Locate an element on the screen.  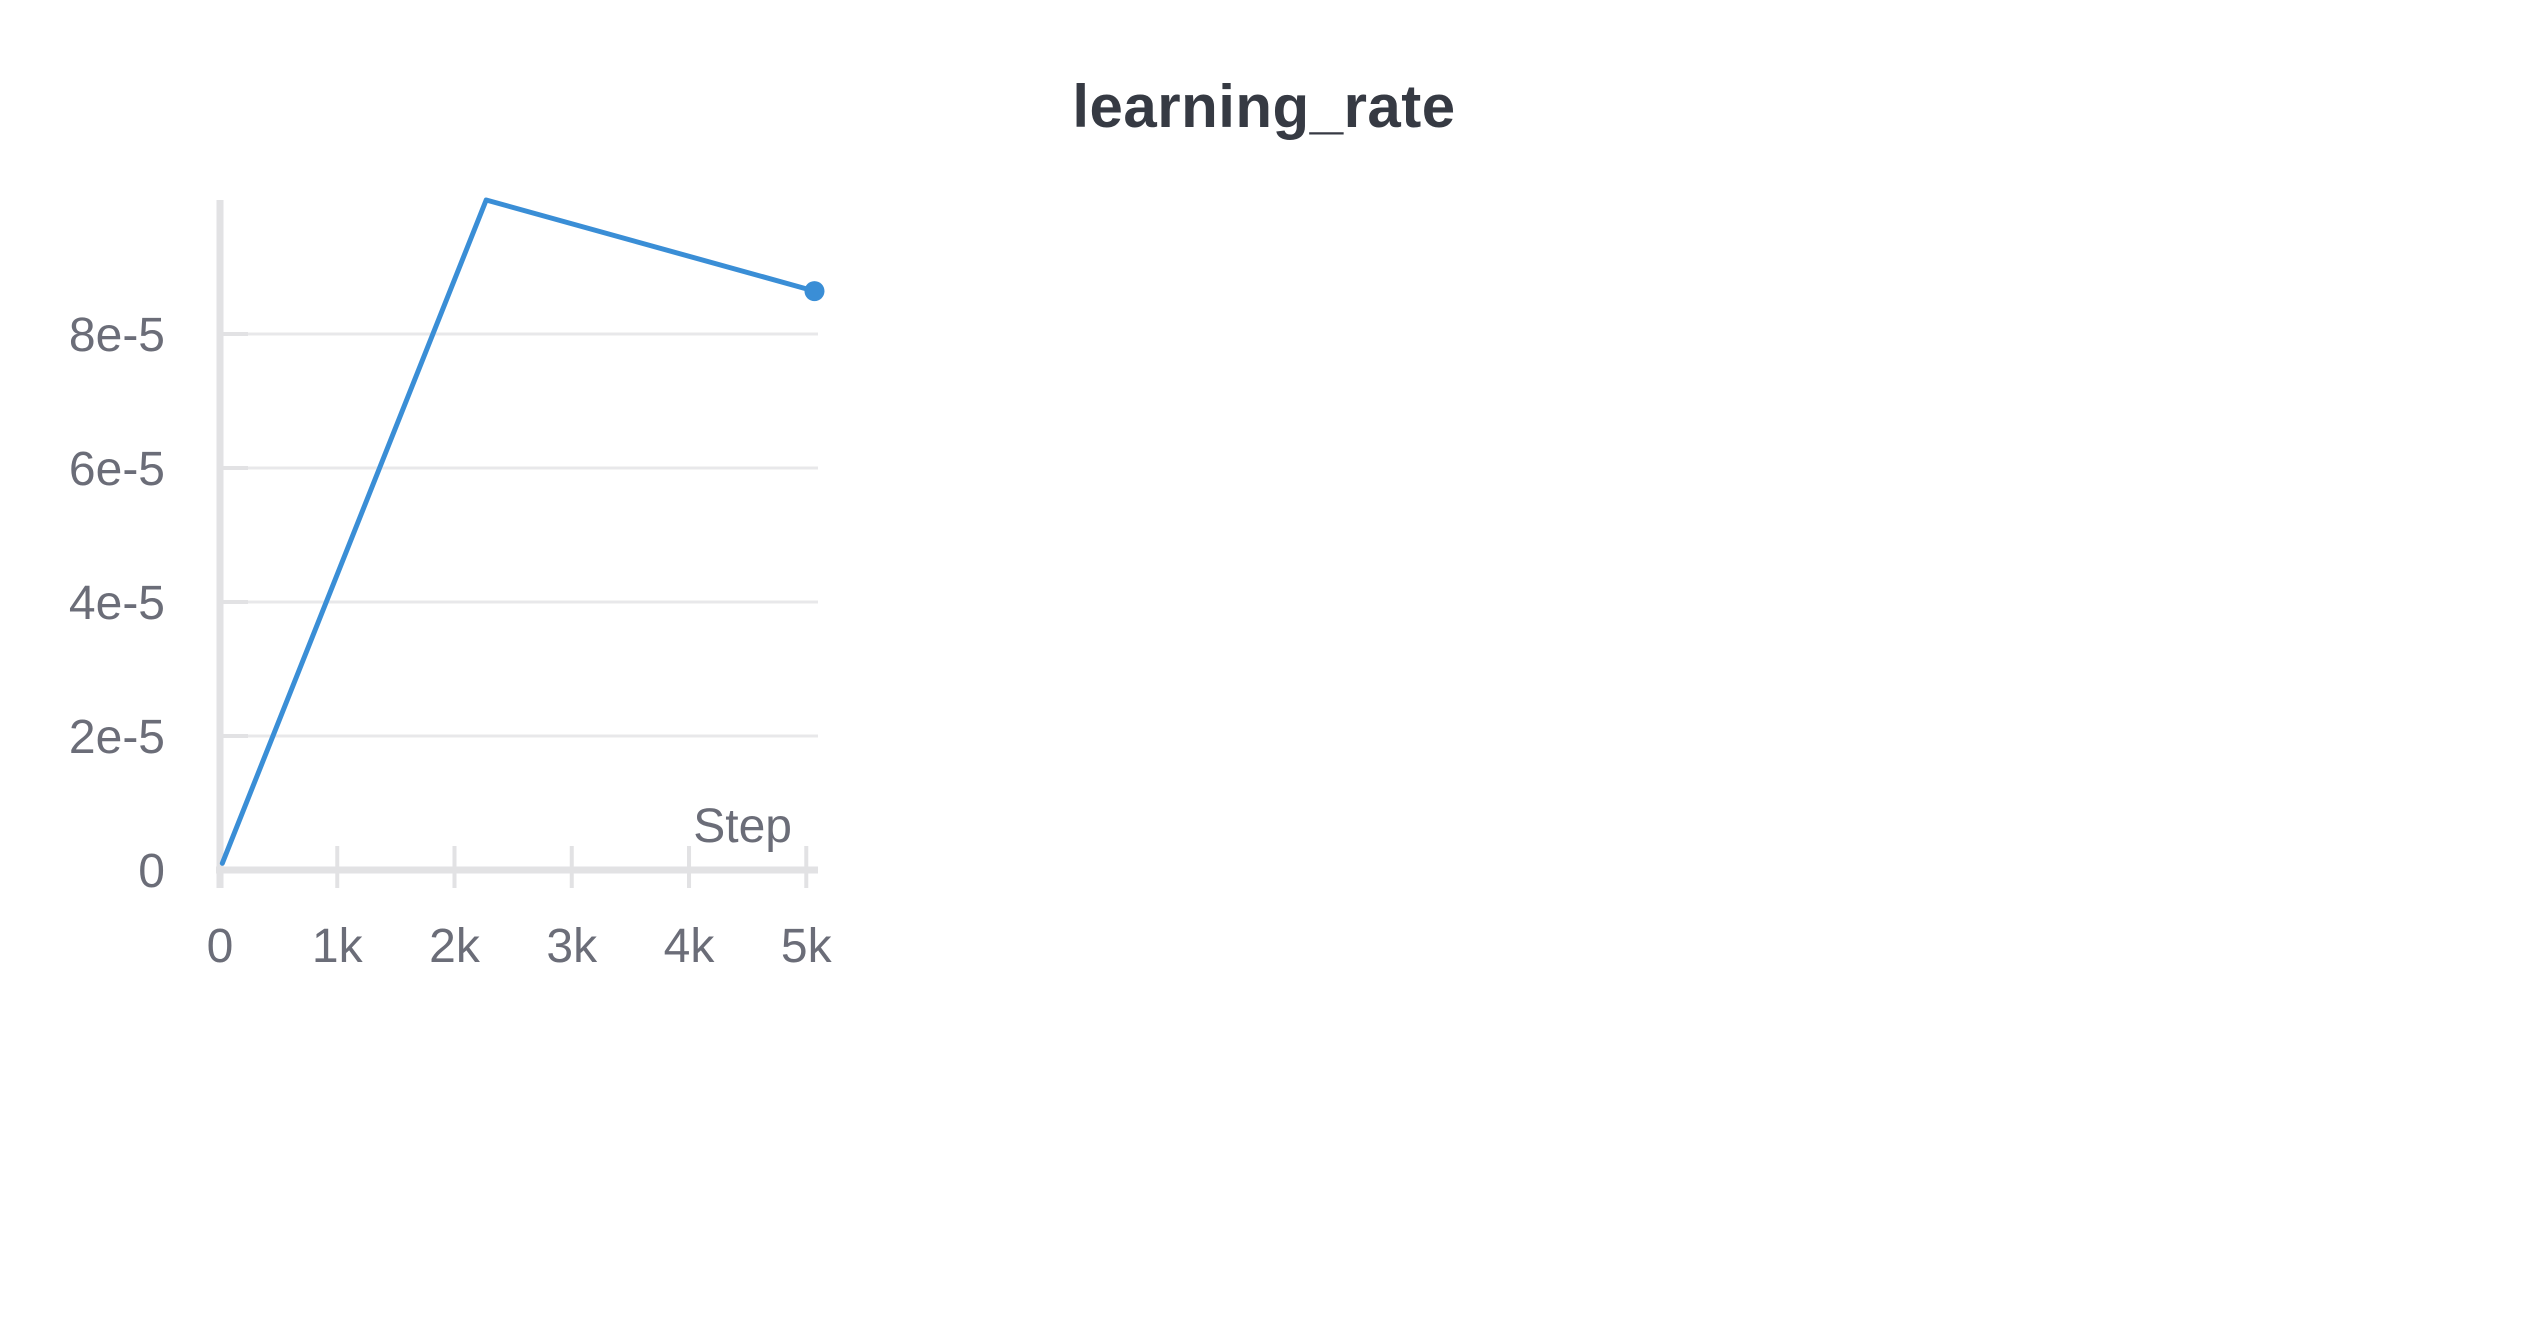
grid-lines is located at coordinates (519, 535).